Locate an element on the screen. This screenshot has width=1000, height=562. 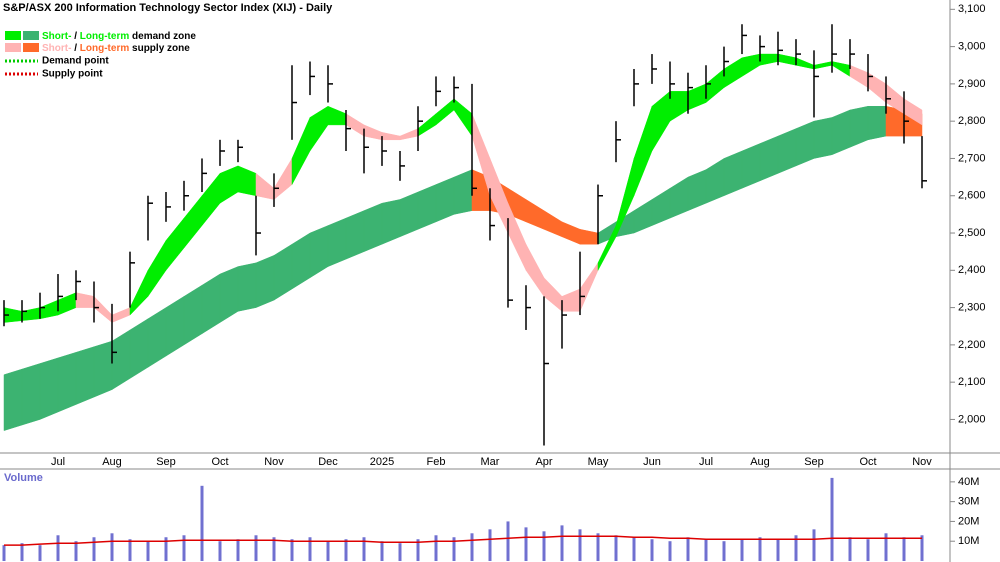
y-tick-label: 2,900 is located at coordinates (972, 84).